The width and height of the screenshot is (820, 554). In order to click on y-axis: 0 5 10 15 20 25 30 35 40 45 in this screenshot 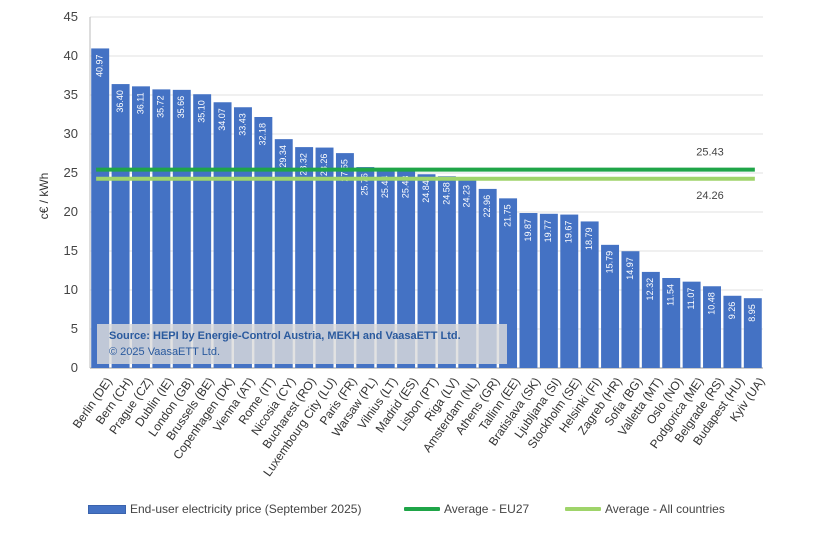, I will do `click(77, 192)`.